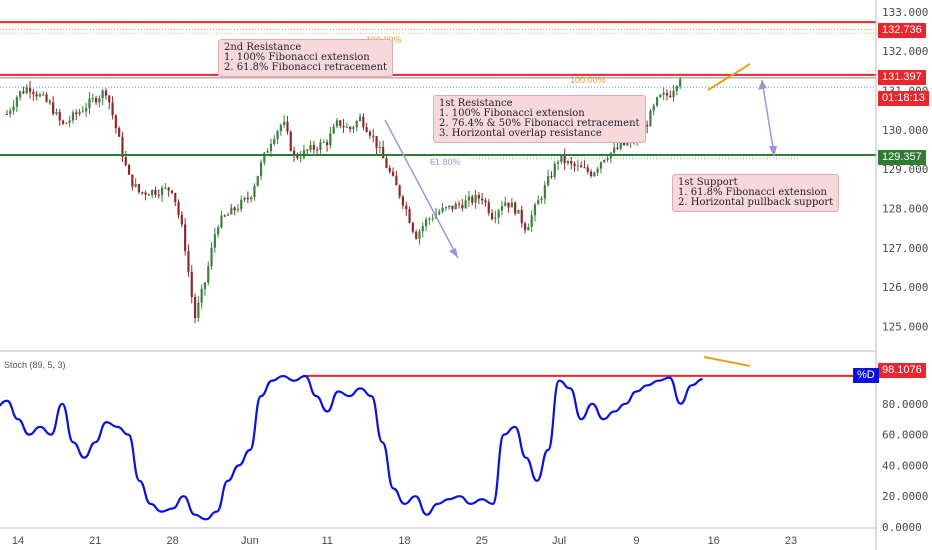 The image size is (932, 550). I want to click on note-line: 1. 100% Fibonacci extension, so click(297, 57).